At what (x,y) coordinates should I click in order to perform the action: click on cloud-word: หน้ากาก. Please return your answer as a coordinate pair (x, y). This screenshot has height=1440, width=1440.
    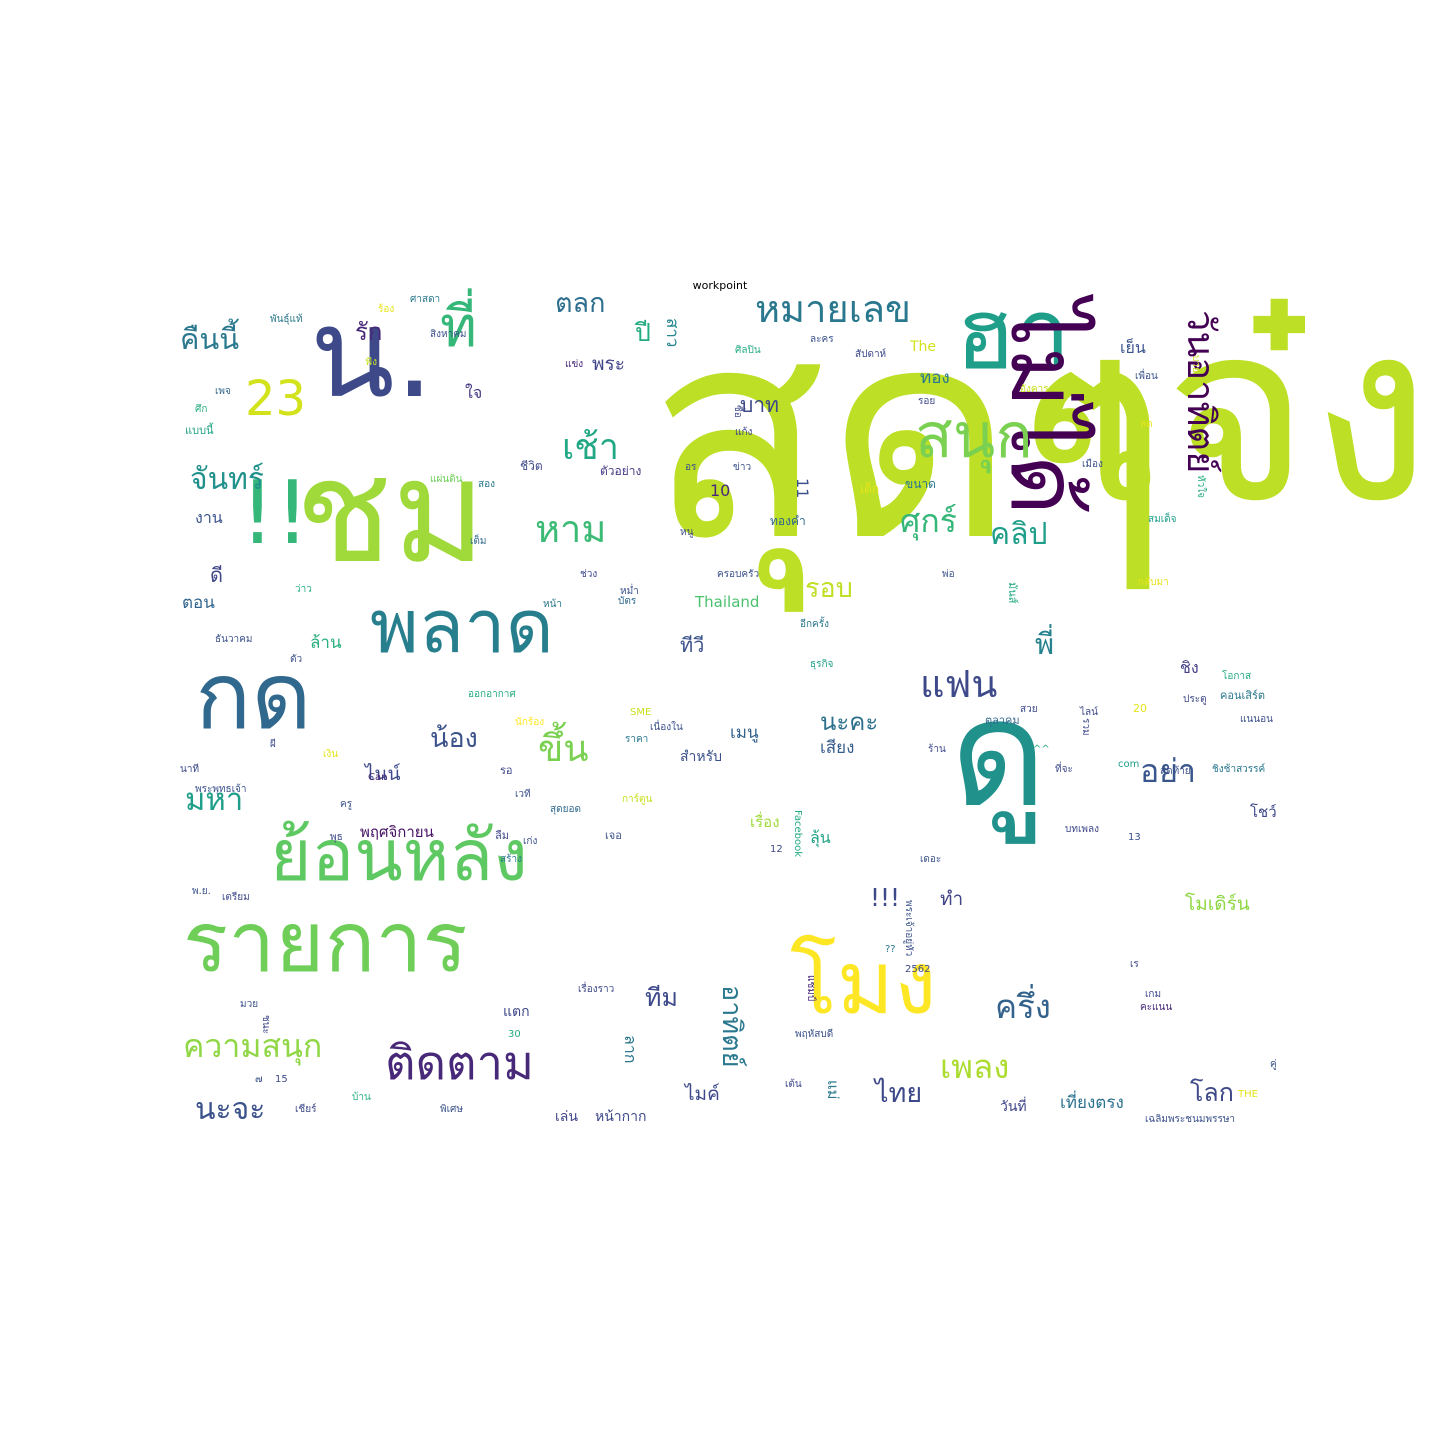
    Looking at the image, I should click on (621, 1117).